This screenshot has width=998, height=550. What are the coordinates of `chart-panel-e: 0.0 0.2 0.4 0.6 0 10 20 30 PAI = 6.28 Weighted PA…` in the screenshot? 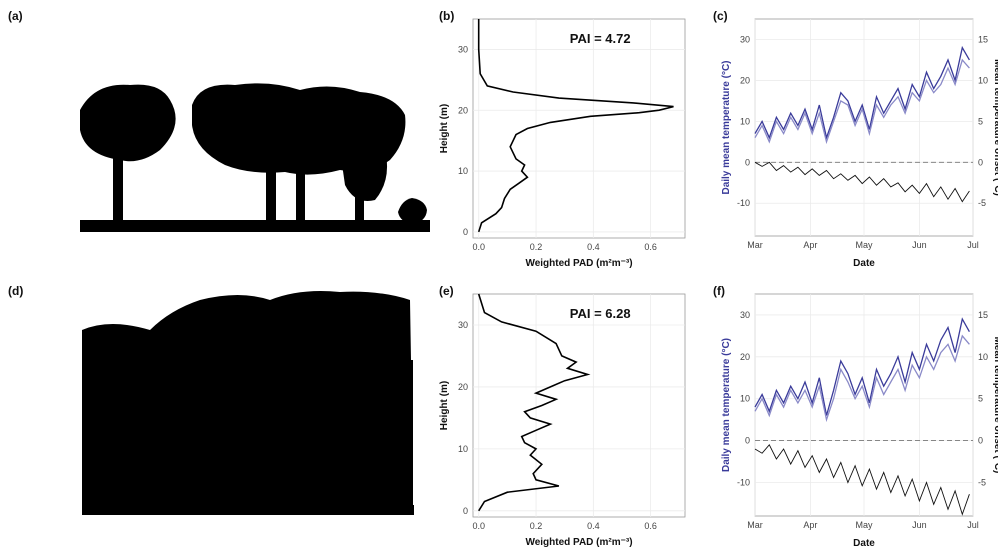 It's located at (562, 420).